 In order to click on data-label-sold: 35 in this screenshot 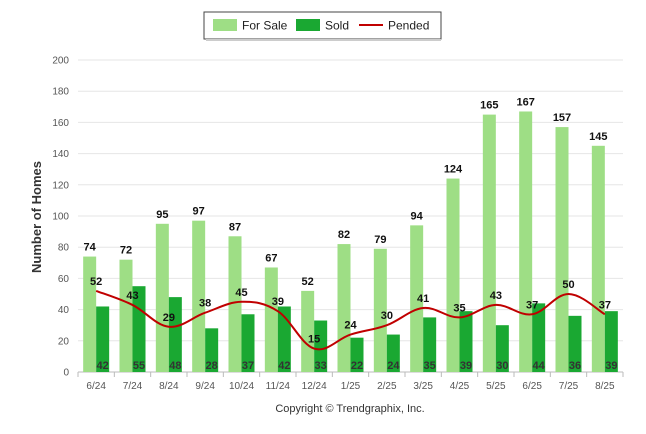, I will do `click(430, 366)`.